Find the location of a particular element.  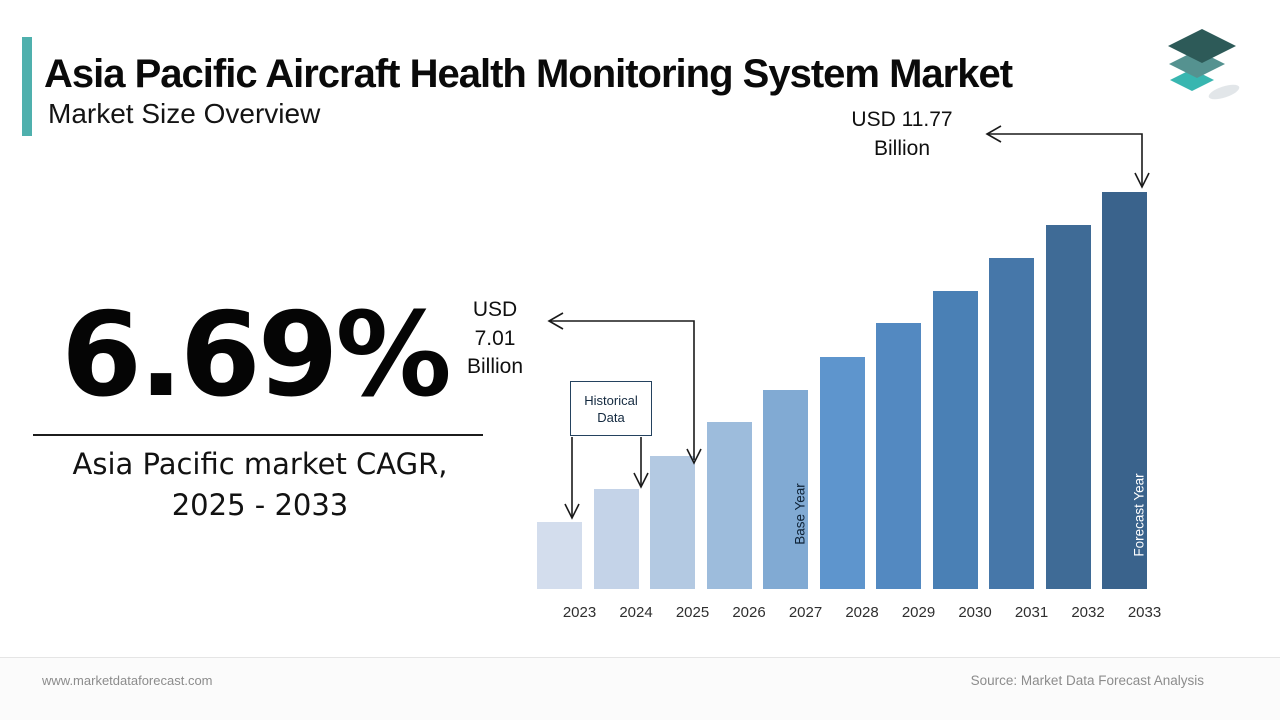

page-subtitle: Market Size Overview is located at coordinates (184, 113).